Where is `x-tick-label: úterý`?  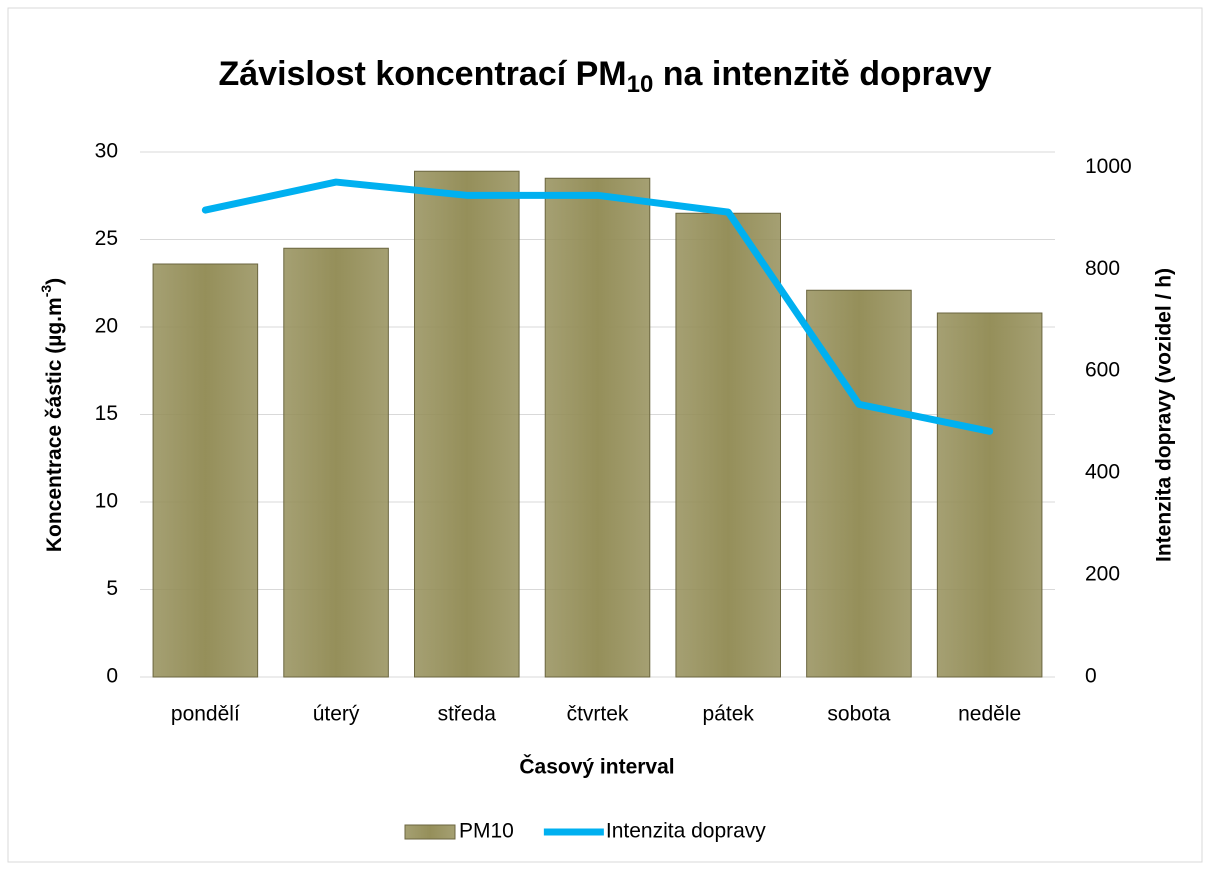 x-tick-label: úterý is located at coordinates (336, 714).